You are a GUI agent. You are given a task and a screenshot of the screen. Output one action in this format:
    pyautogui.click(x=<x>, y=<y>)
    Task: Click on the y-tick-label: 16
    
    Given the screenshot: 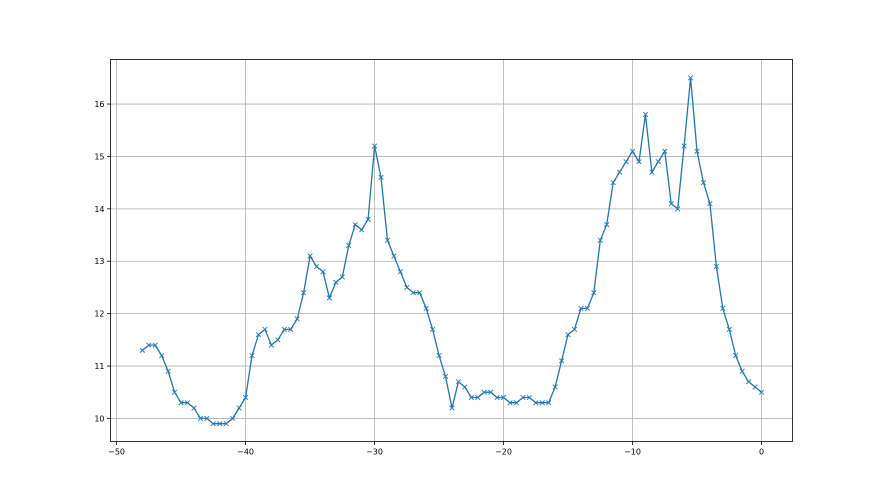 What is the action you would take?
    pyautogui.click(x=99, y=104)
    